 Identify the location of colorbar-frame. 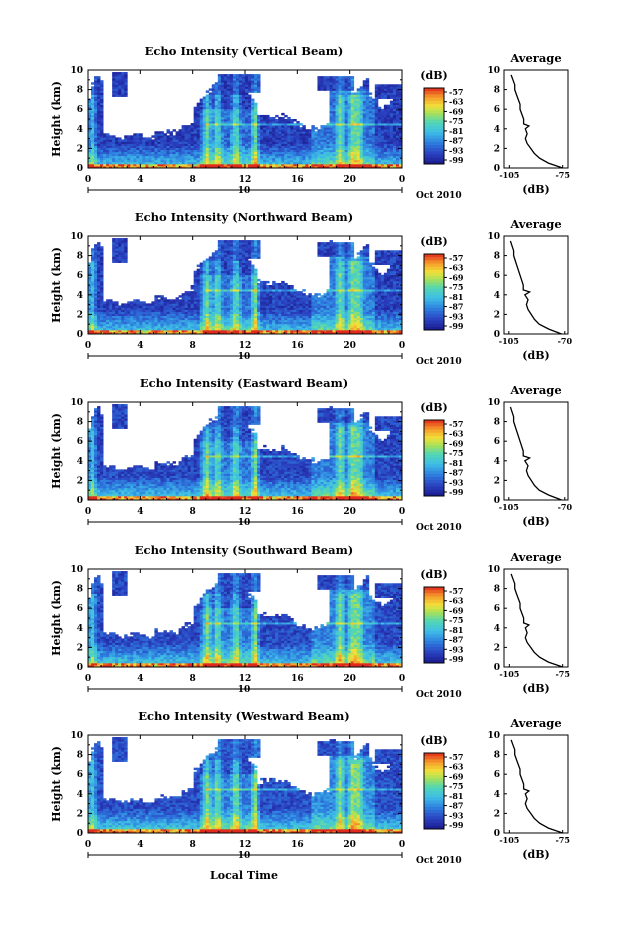
(434, 625).